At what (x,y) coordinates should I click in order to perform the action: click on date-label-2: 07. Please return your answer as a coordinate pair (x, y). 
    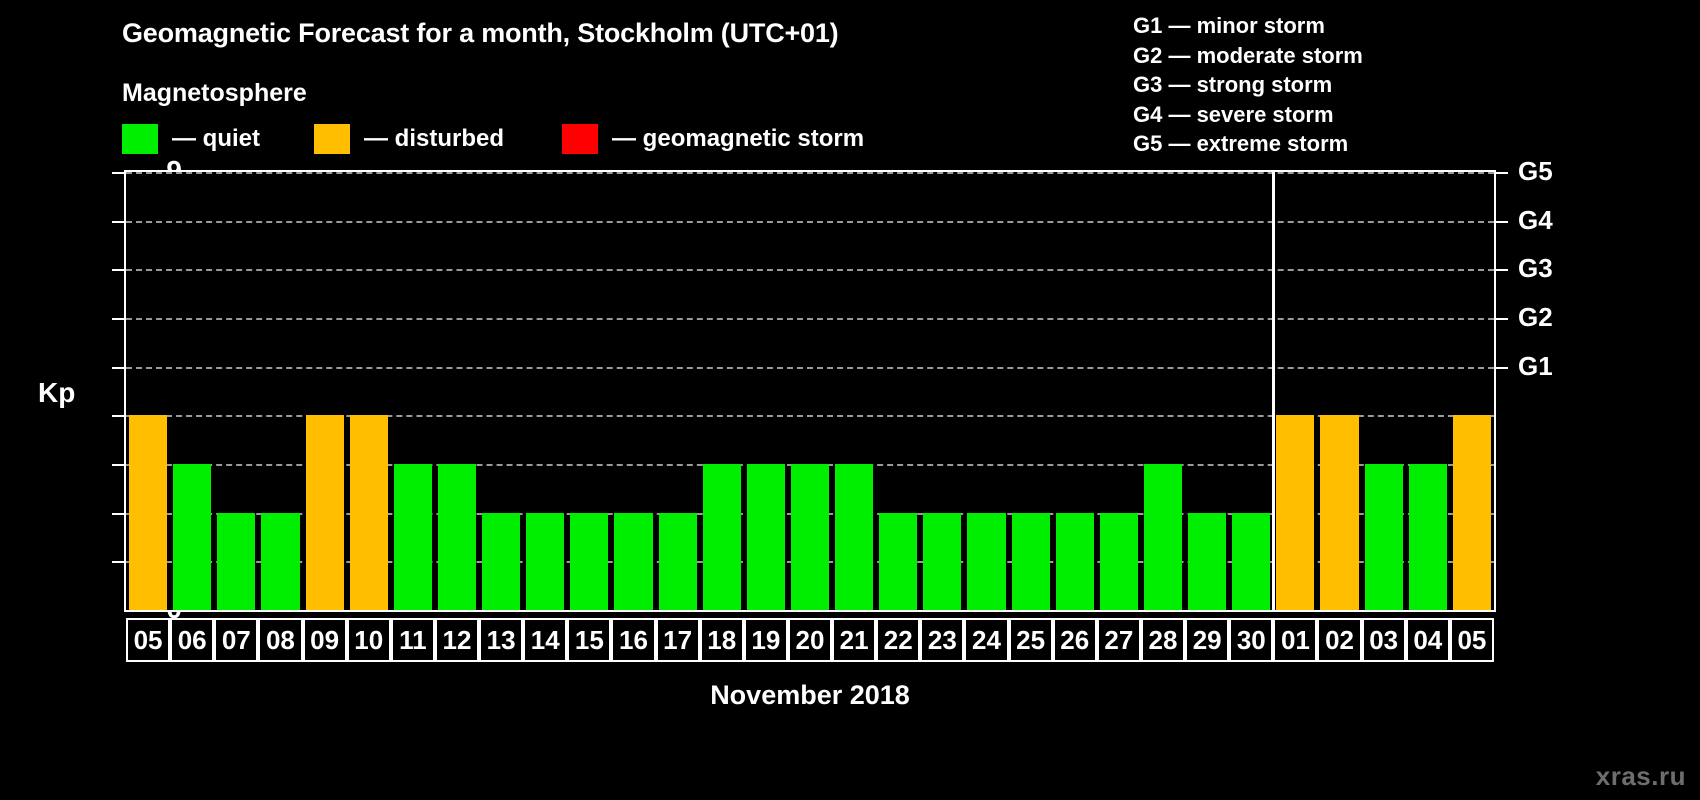
    Looking at the image, I should click on (236, 640).